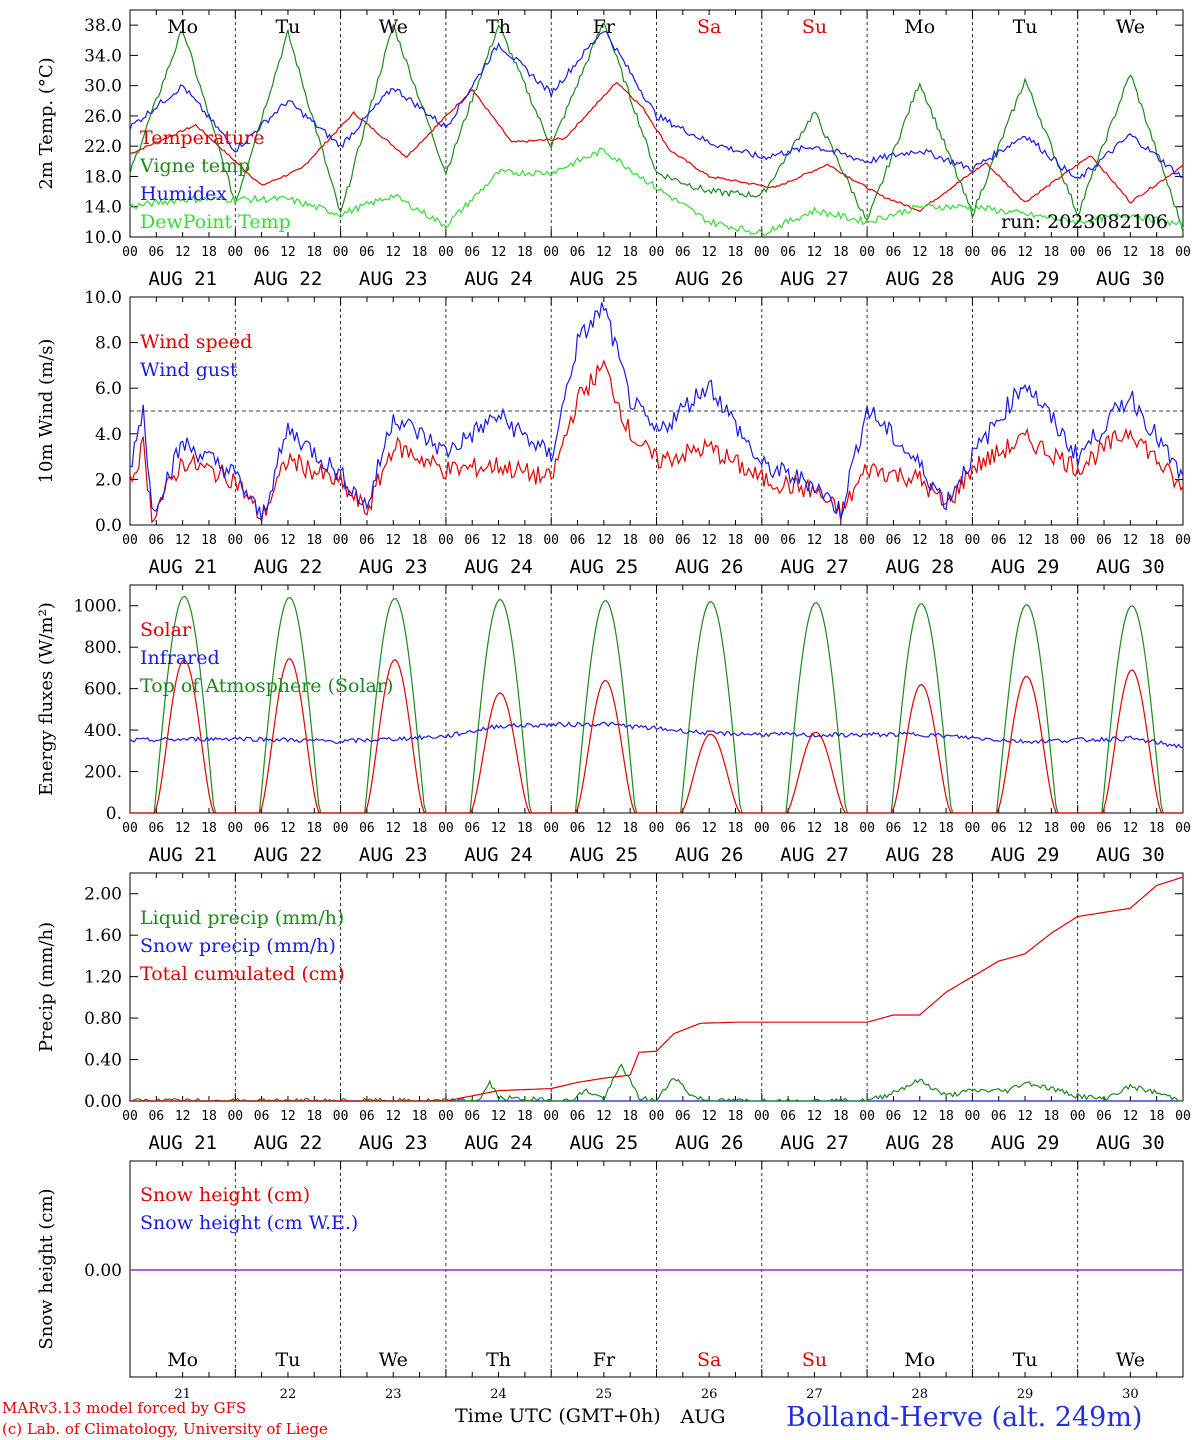 The width and height of the screenshot is (1194, 1440). What do you see at coordinates (919, 279) in the screenshot?
I see `panel-0-date-label: AUG 28` at bounding box center [919, 279].